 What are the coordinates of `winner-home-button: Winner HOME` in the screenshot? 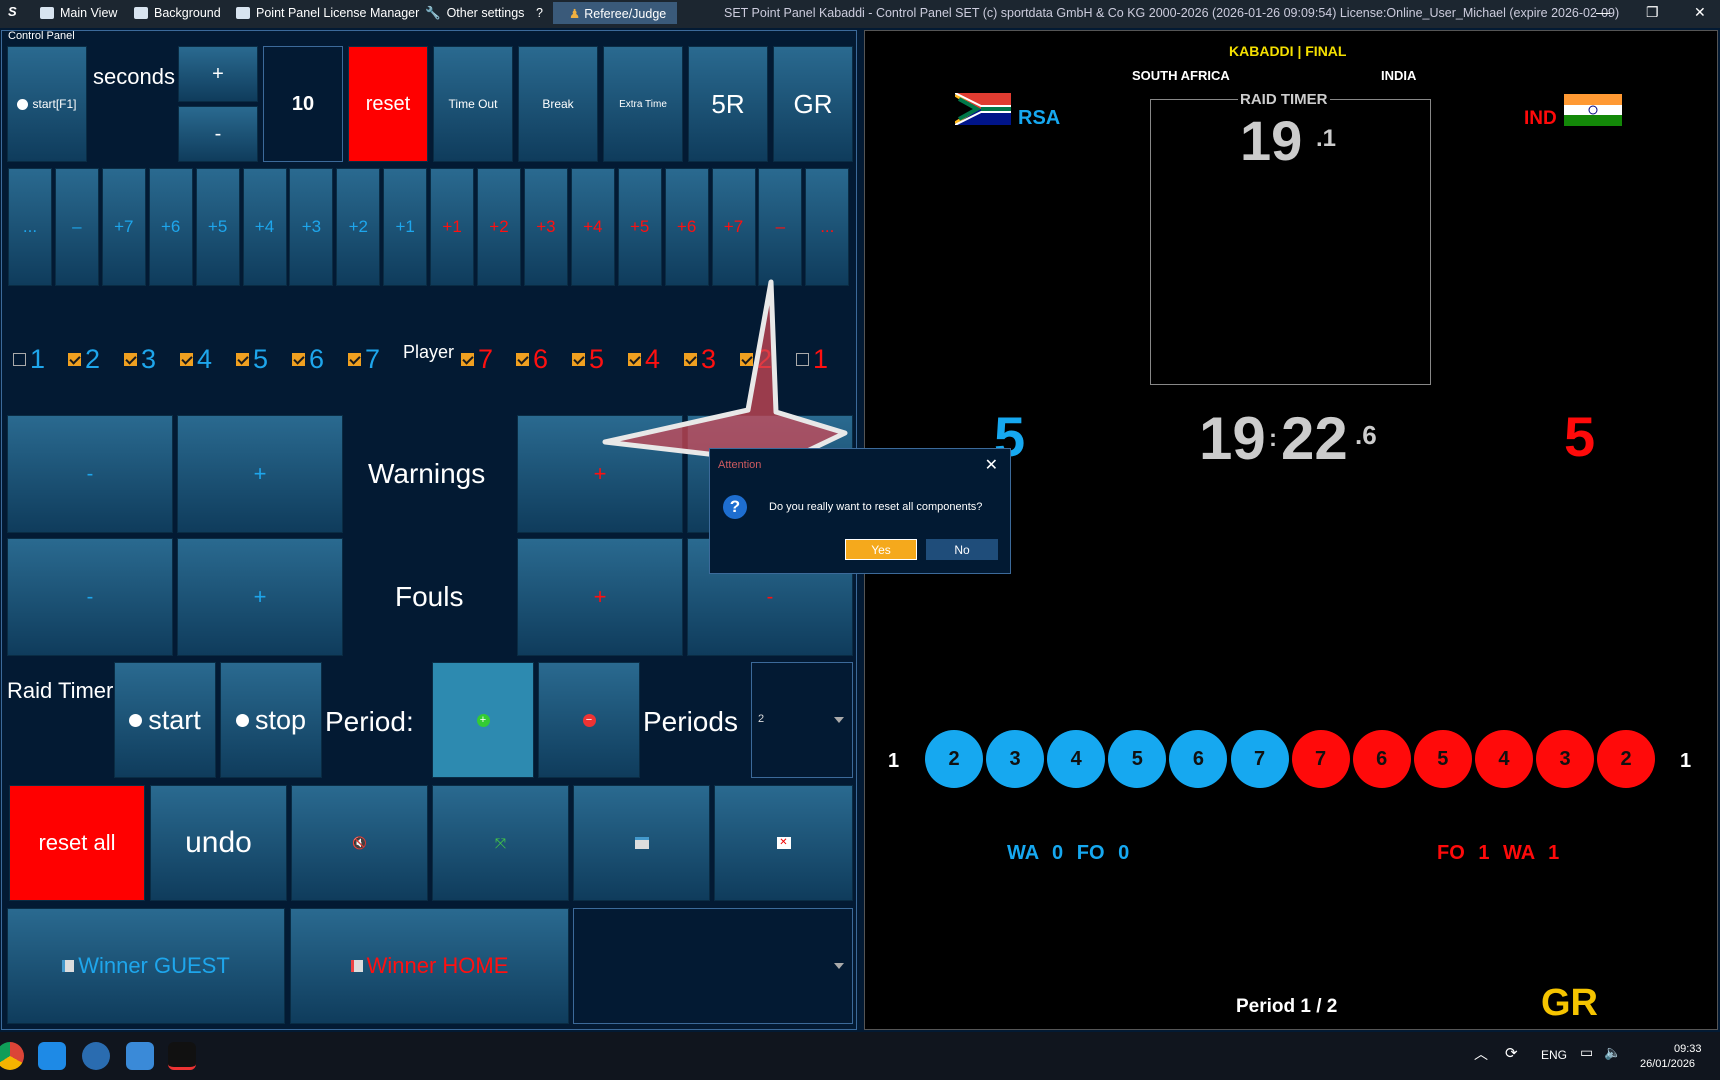 It's located at (429, 966).